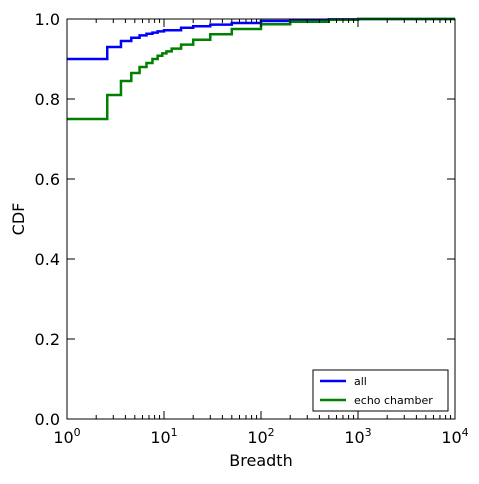 Image resolution: width=479 pixels, height=484 pixels. What do you see at coordinates (47, 339) in the screenshot?
I see `y-tick-label: 0.2` at bounding box center [47, 339].